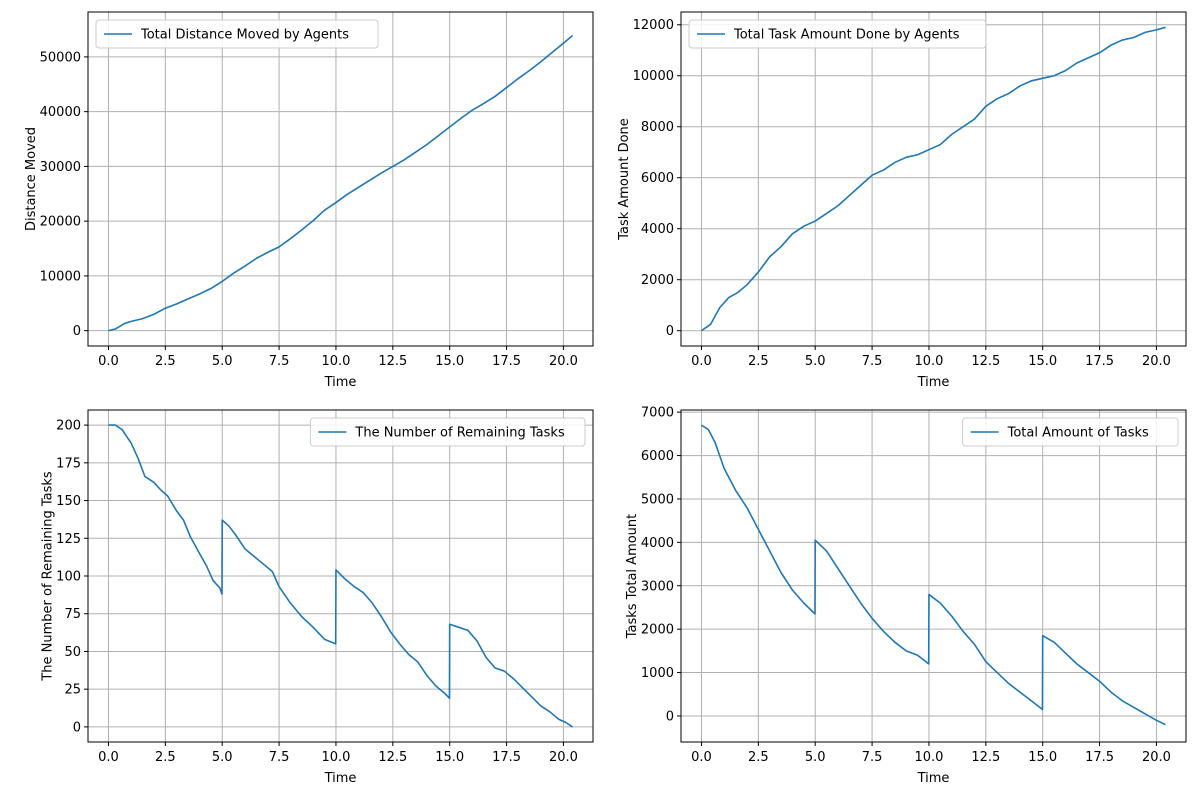  I want to click on y-tick-label: 20000, so click(60, 222).